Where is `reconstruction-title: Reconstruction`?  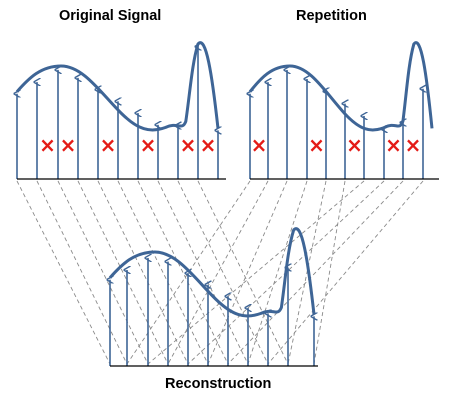 reconstruction-title: Reconstruction is located at coordinates (218, 384).